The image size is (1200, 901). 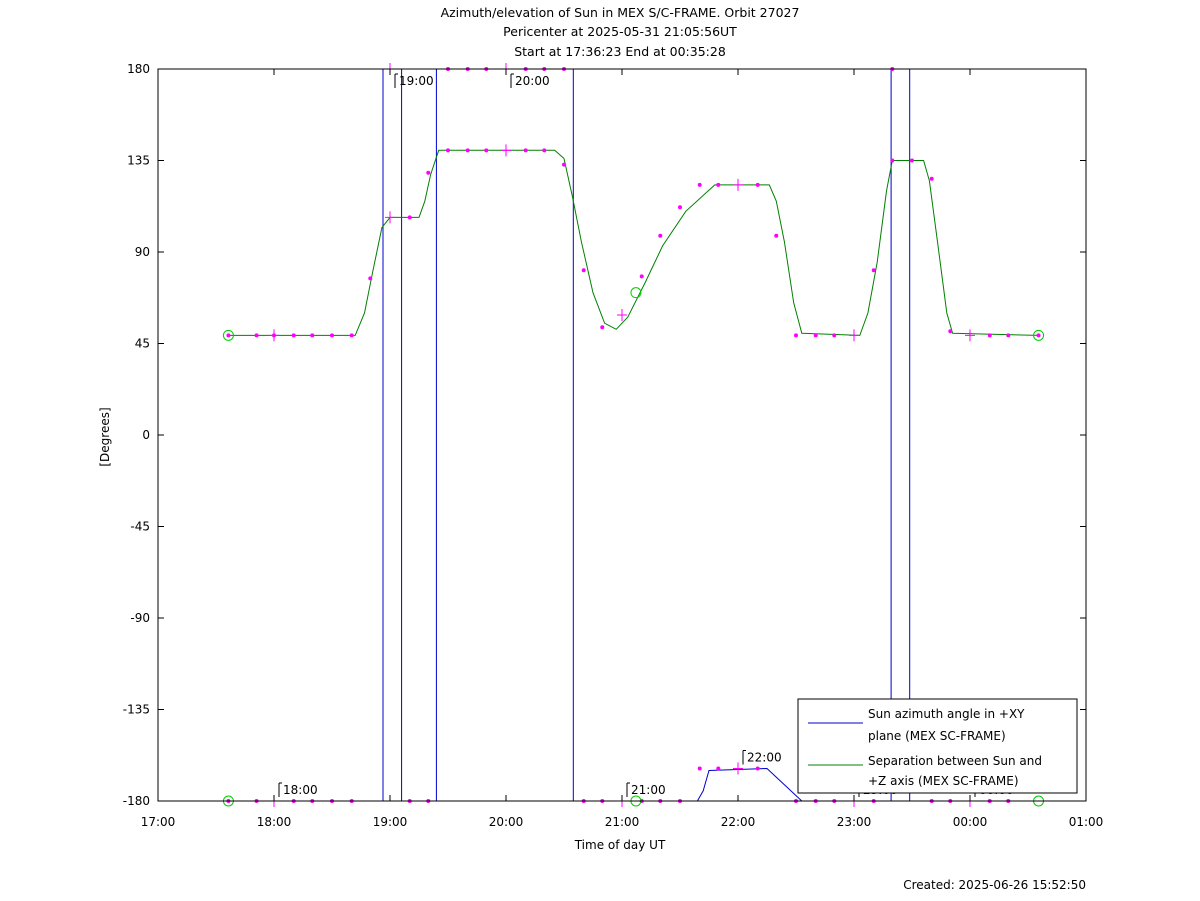 I want to click on x-tick-label: 19:00, so click(x=390, y=822).